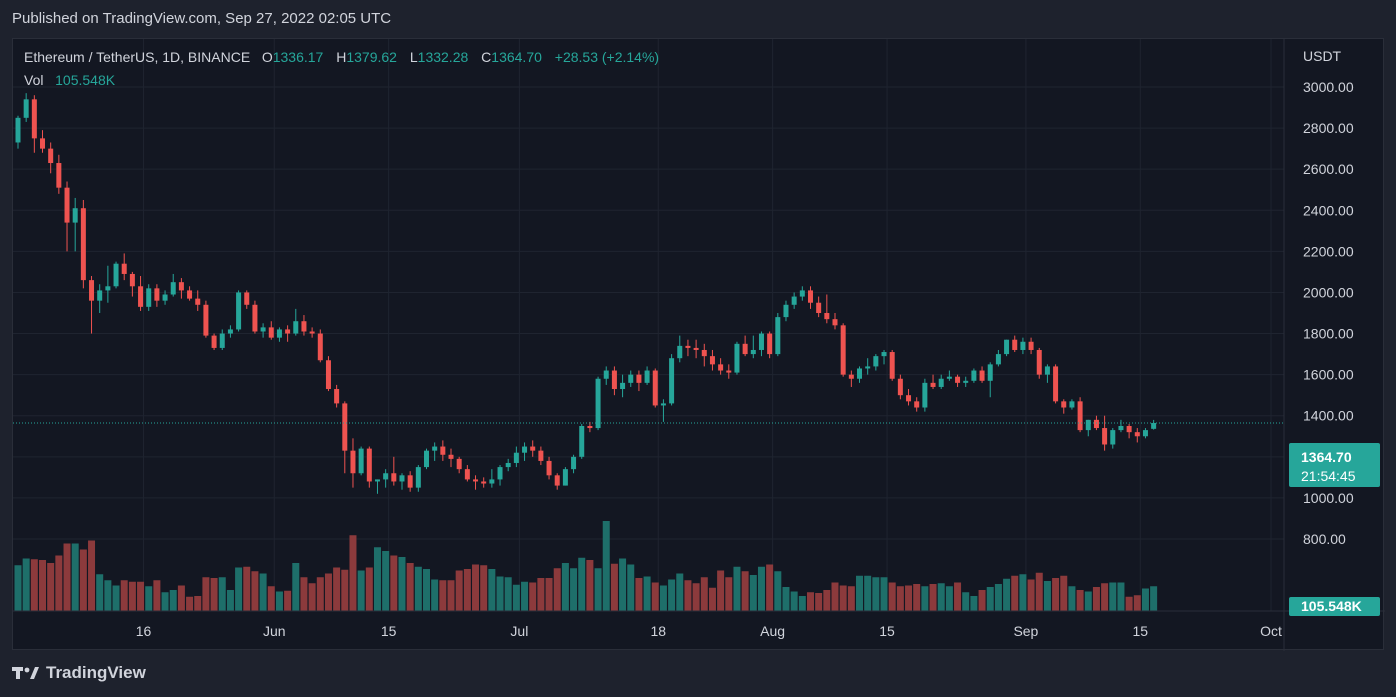 Image resolution: width=1396 pixels, height=697 pixels. I want to click on x-tick-label: Jul, so click(519, 631).